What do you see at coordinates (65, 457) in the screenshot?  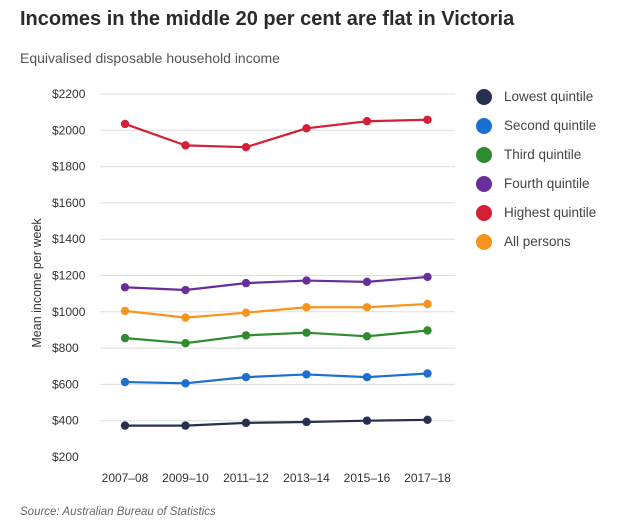 I see `y-tick-label: $200` at bounding box center [65, 457].